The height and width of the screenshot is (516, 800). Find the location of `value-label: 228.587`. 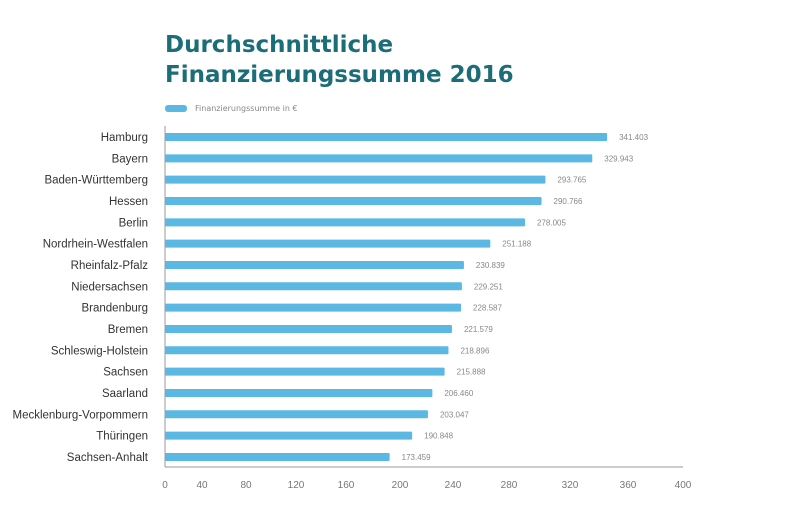

value-label: 228.587 is located at coordinates (487, 308).